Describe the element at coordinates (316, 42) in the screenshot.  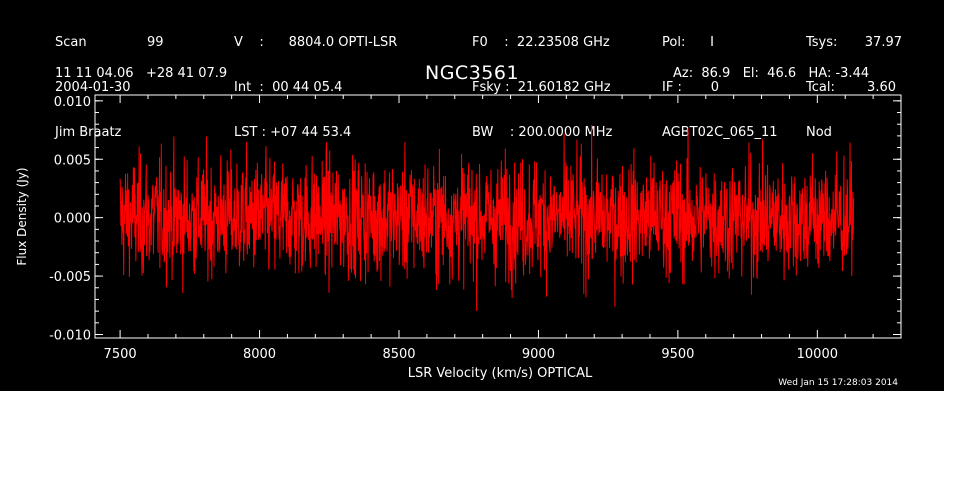
I see `velocity-info: V : 8804.0 OPTI-LSR` at that location.